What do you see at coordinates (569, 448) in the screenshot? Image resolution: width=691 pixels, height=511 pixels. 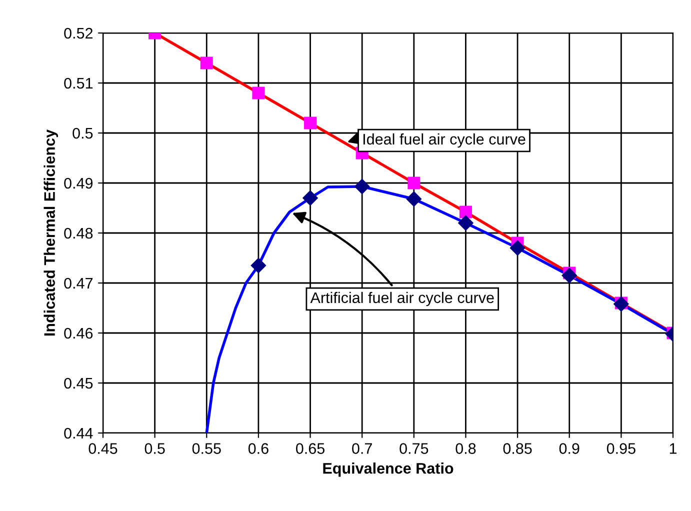 I see `x-tick-label: 0.9` at bounding box center [569, 448].